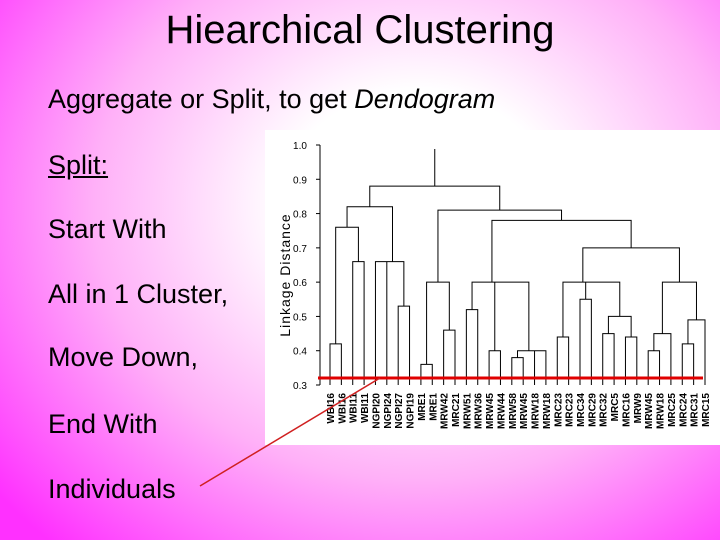 The height and width of the screenshot is (540, 720). What do you see at coordinates (501, 411) in the screenshot?
I see `leaf-label: MRW44` at bounding box center [501, 411].